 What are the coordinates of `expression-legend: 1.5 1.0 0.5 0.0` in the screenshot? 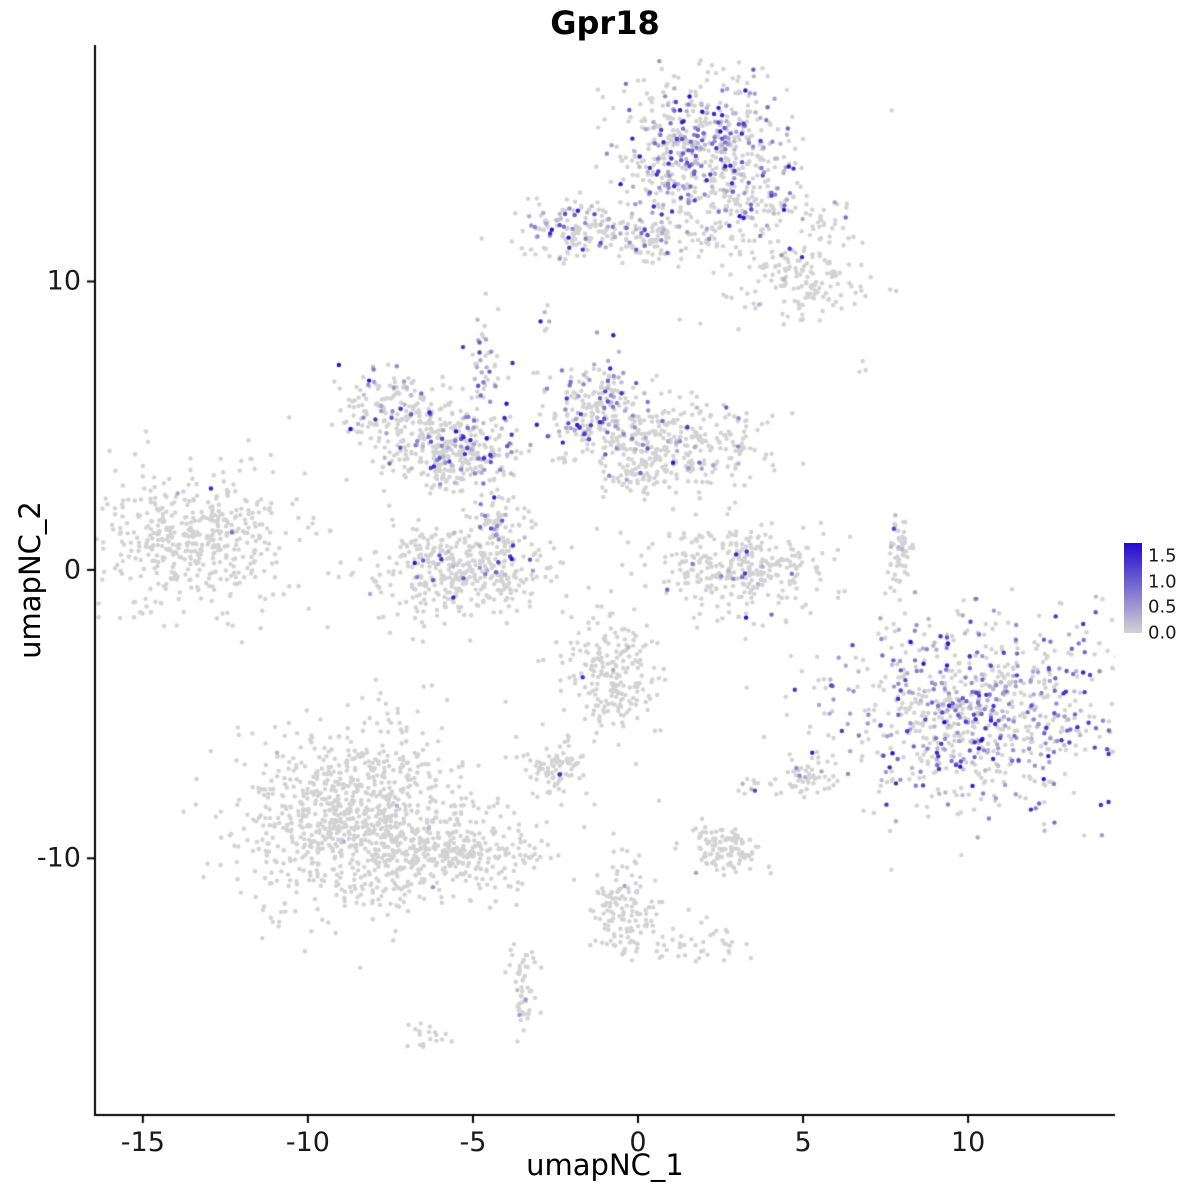 It's located at (1162, 593).